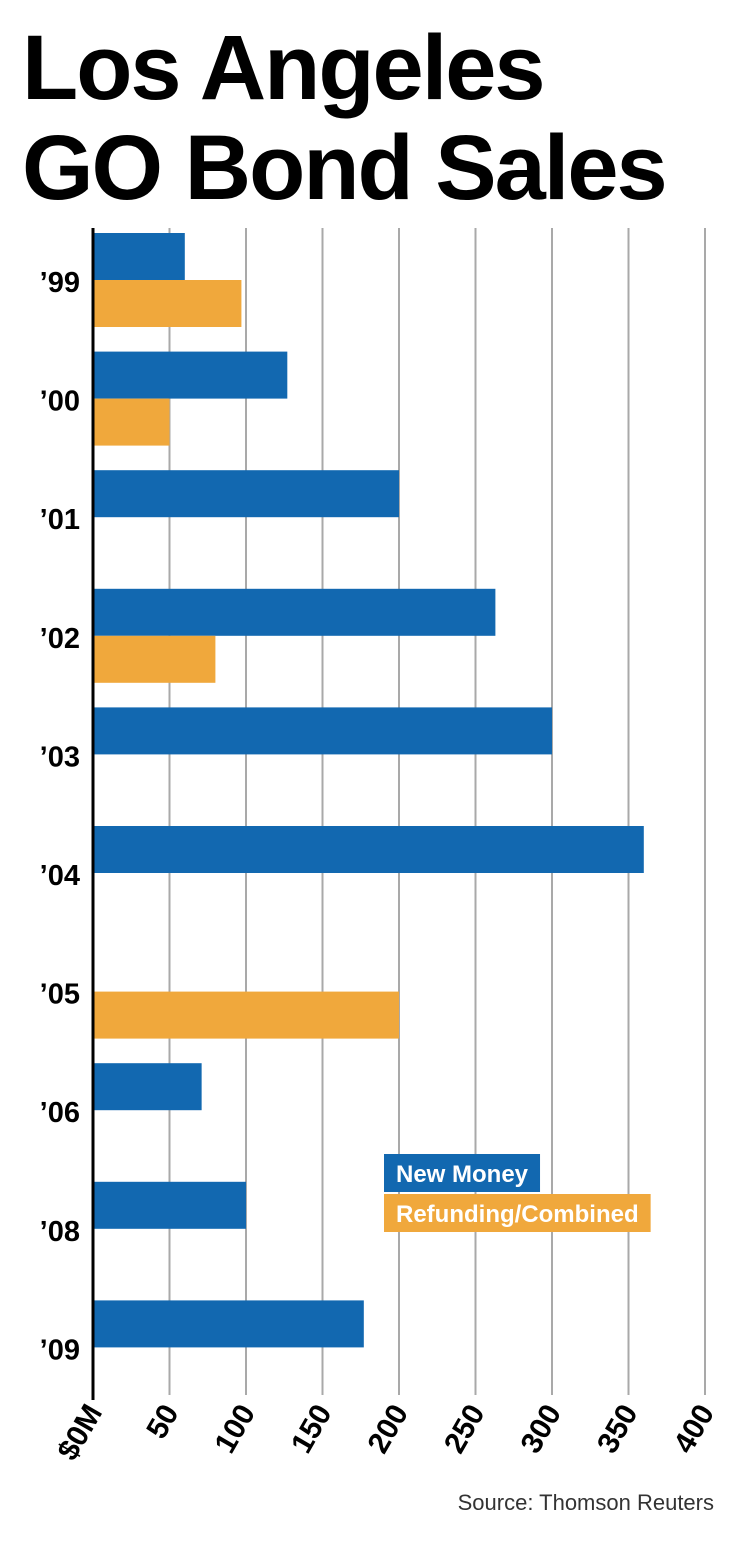 This screenshot has height=1567, width=740. I want to click on x-tick-label-8: 400, so click(694, 1429).